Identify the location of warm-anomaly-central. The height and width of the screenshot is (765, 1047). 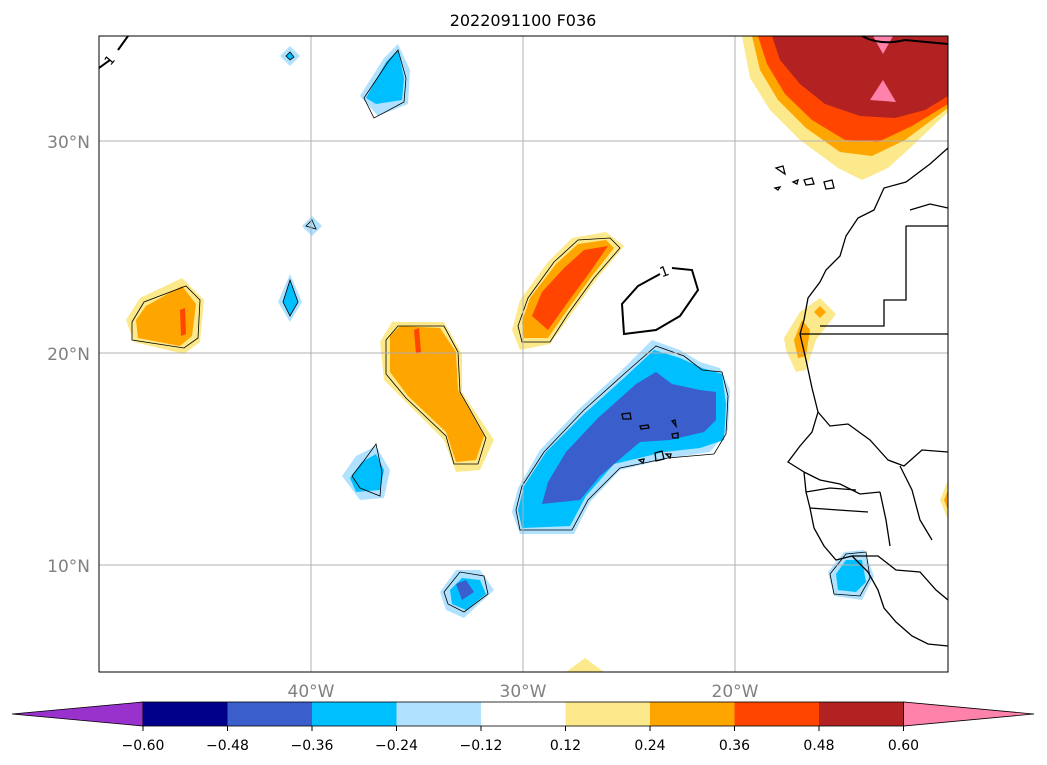
(437, 397).